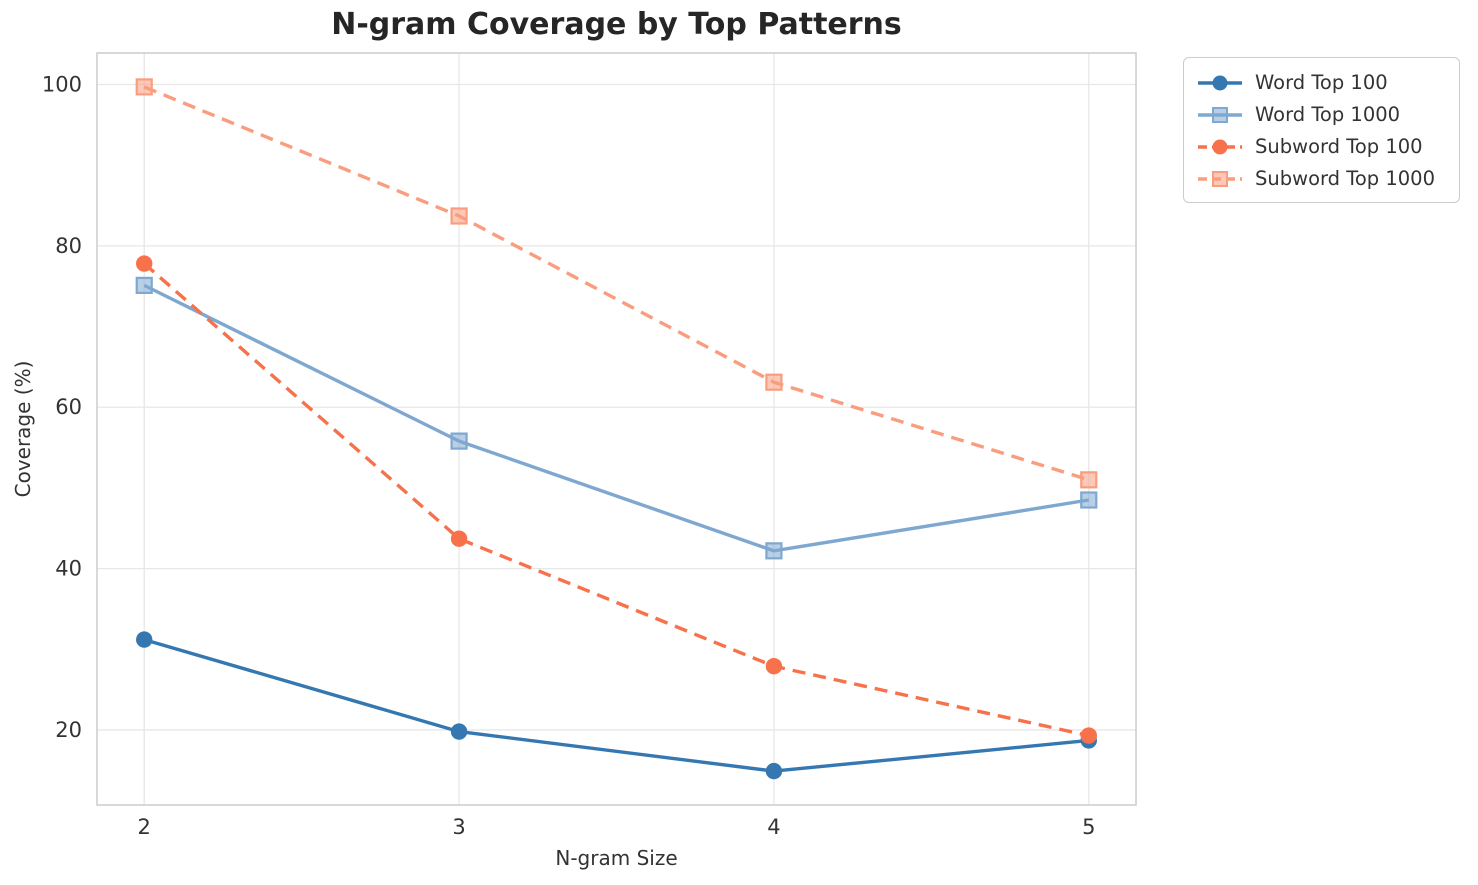 The image size is (1478, 885). Describe the element at coordinates (144, 827) in the screenshot. I see `x-tick-label: 2` at that location.